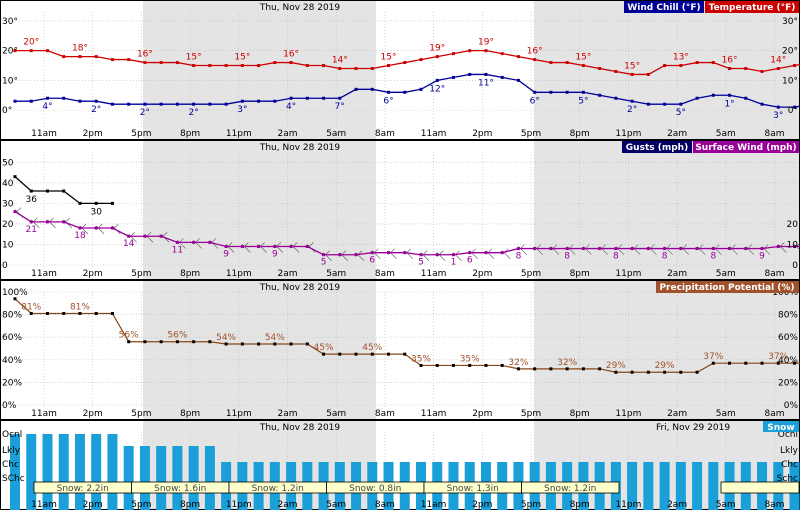 Image resolution: width=800 pixels, height=510 pixels. I want to click on y-tick-label: 40%, so click(788, 361).